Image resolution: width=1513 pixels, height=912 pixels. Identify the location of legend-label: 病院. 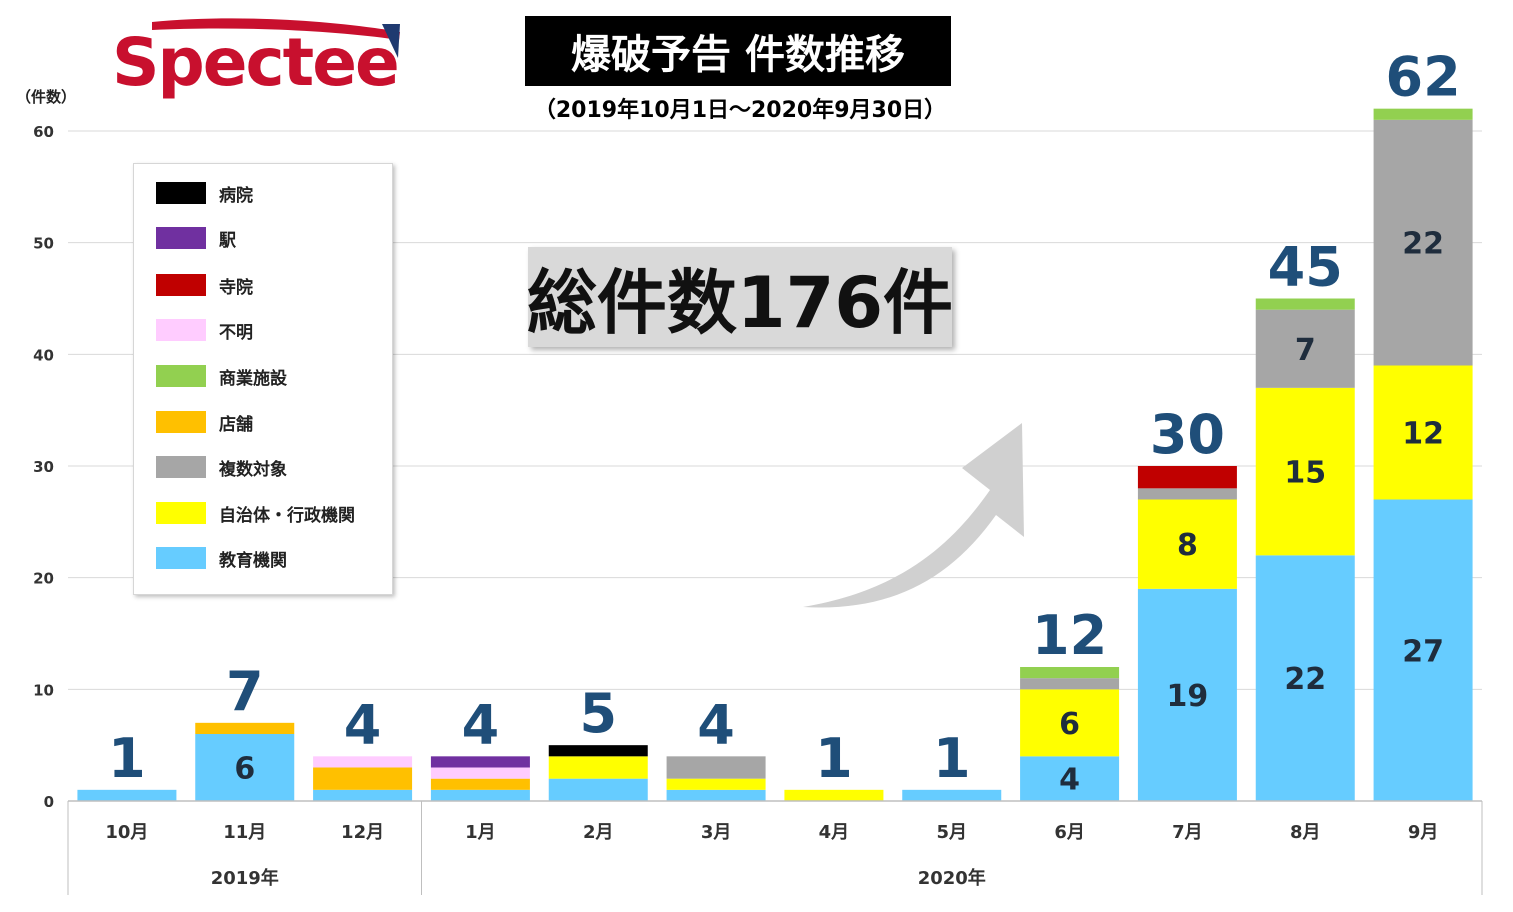
(236, 195).